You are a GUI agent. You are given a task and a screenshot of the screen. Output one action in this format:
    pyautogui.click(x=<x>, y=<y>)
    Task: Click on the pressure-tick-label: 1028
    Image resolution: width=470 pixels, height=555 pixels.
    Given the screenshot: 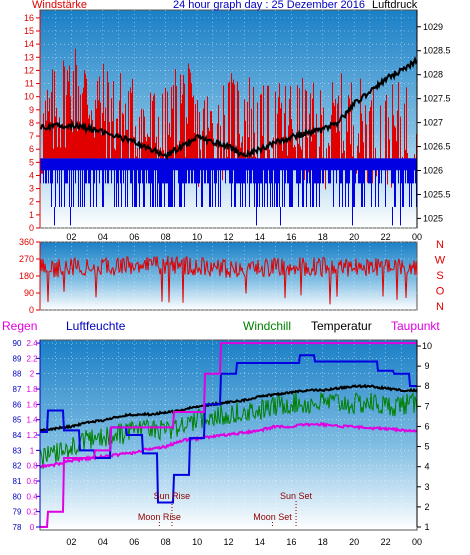 What is the action you would take?
    pyautogui.click(x=433, y=75)
    